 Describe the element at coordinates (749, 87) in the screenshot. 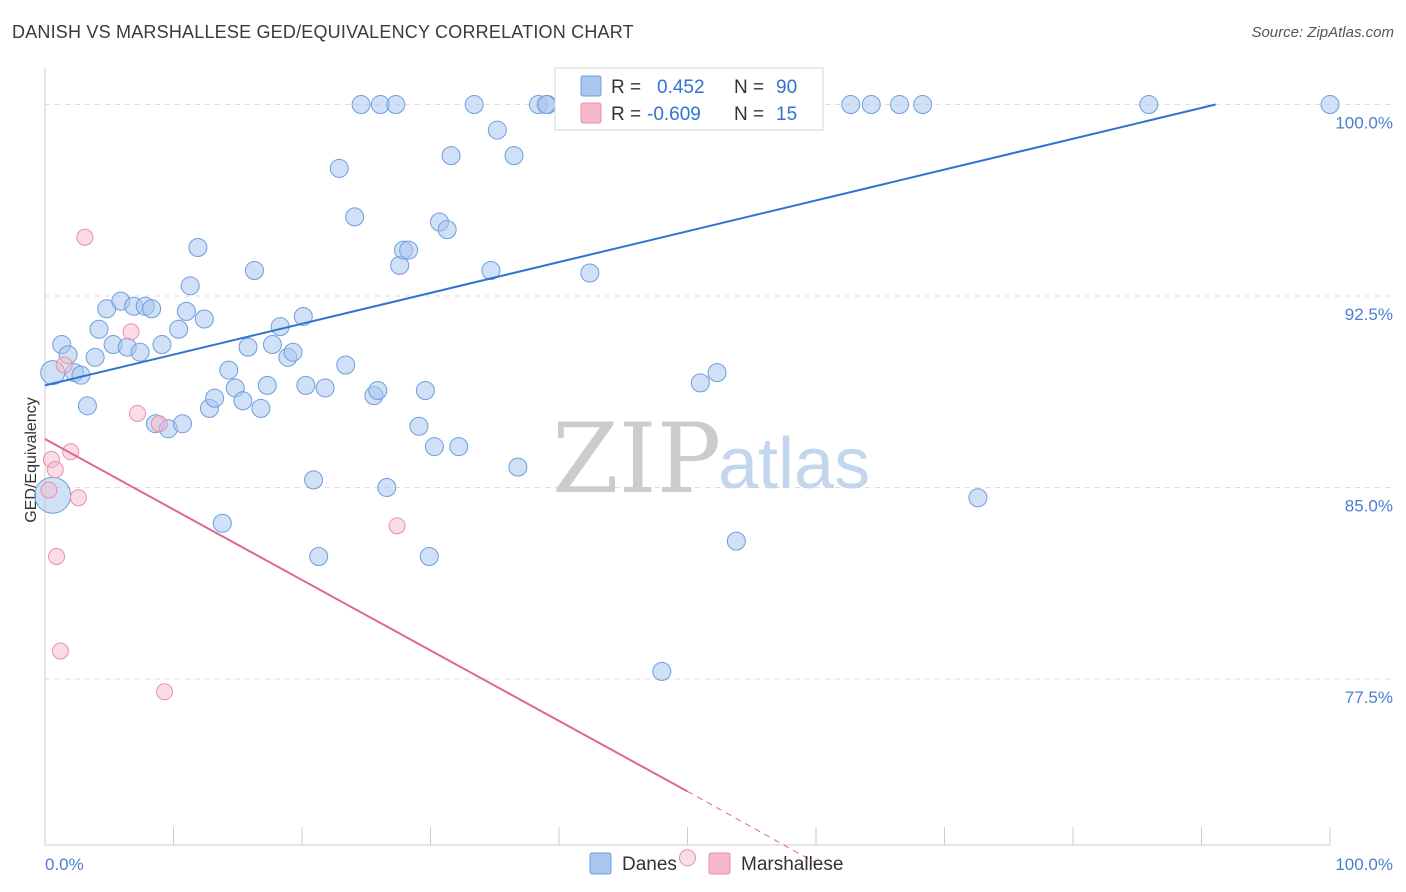

I see `legend-danes-n-label: N =` at that location.